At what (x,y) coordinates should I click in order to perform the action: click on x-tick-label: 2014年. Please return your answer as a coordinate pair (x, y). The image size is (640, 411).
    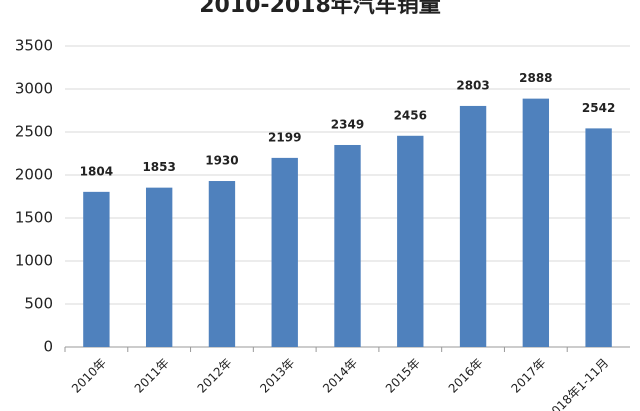
    Looking at the image, I should click on (340, 376).